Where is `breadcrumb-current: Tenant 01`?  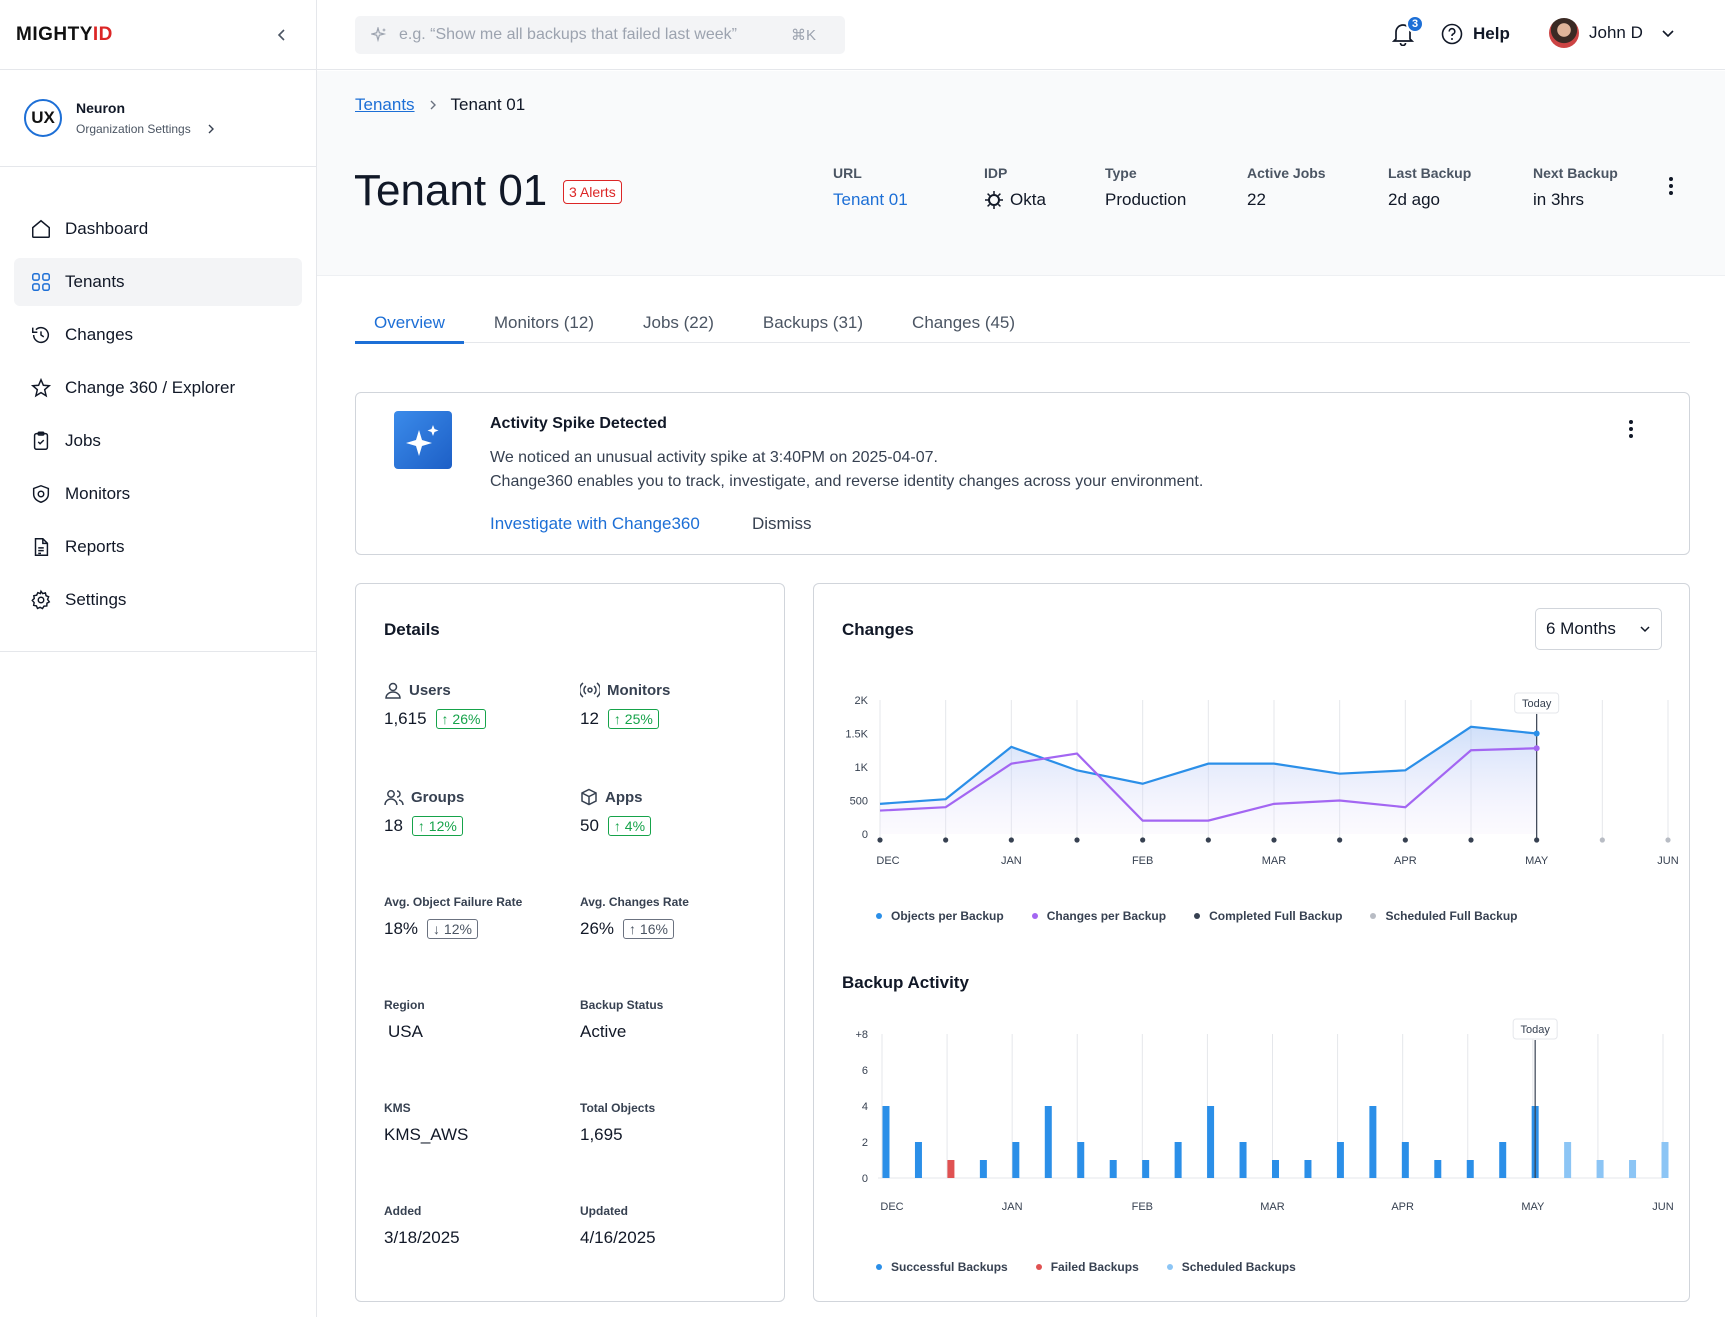
breadcrumb-current: Tenant 01 is located at coordinates (488, 104).